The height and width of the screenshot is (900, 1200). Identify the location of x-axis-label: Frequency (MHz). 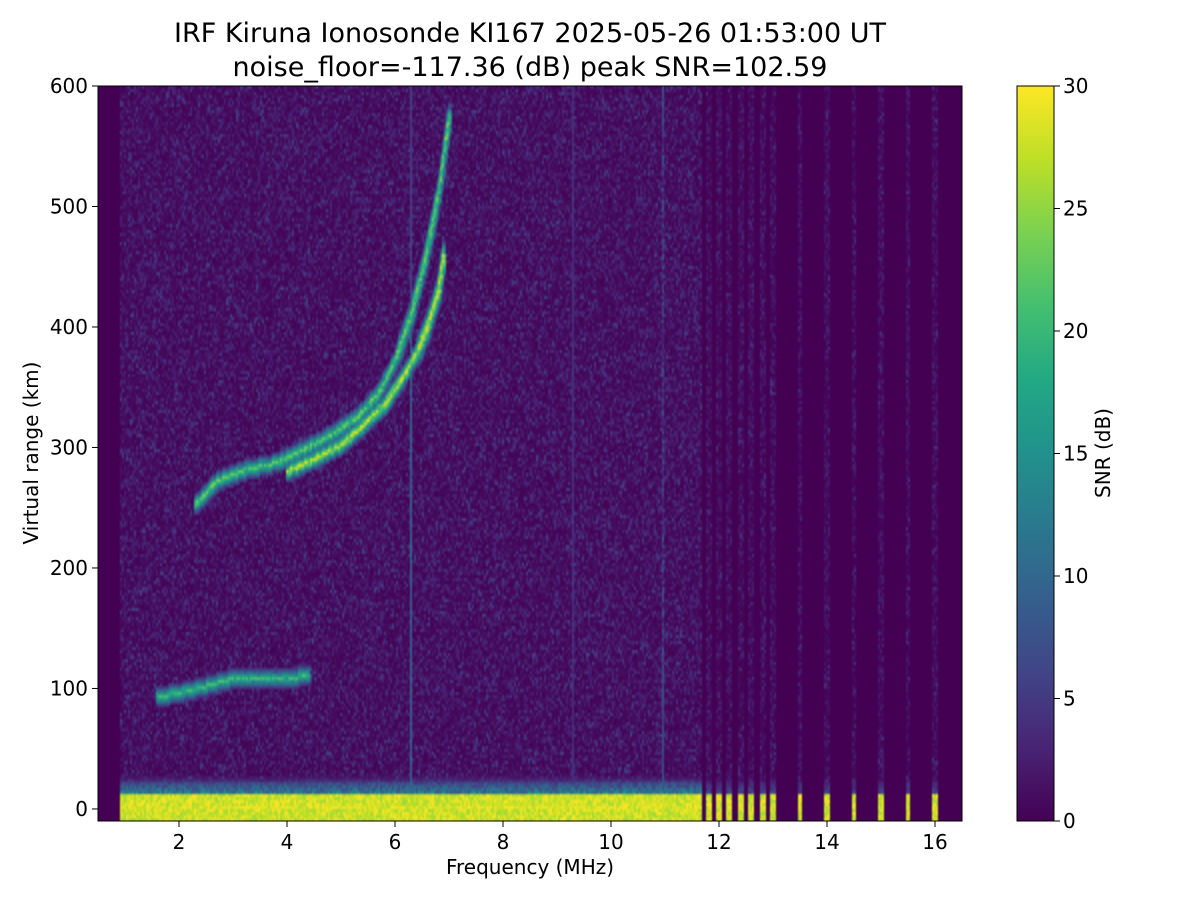
(530, 867).